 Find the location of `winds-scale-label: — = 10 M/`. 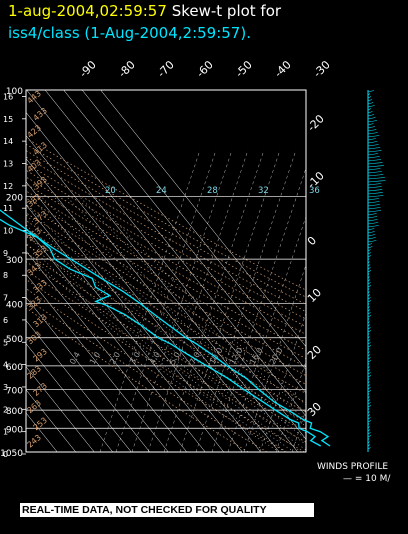

winds-scale-label: — = 10 M/ is located at coordinates (367, 479).